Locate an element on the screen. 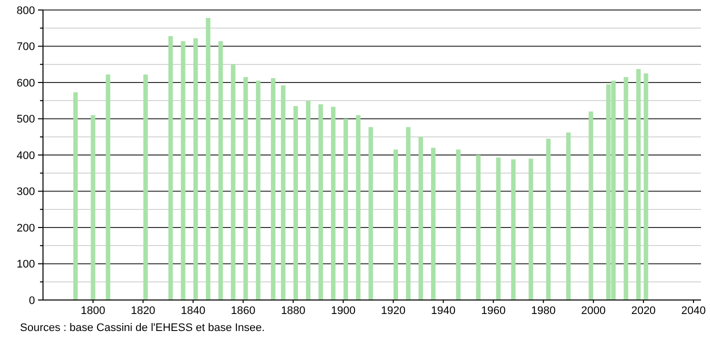 This screenshot has height=340, width=710. x-tick-label: 1840 is located at coordinates (193, 311).